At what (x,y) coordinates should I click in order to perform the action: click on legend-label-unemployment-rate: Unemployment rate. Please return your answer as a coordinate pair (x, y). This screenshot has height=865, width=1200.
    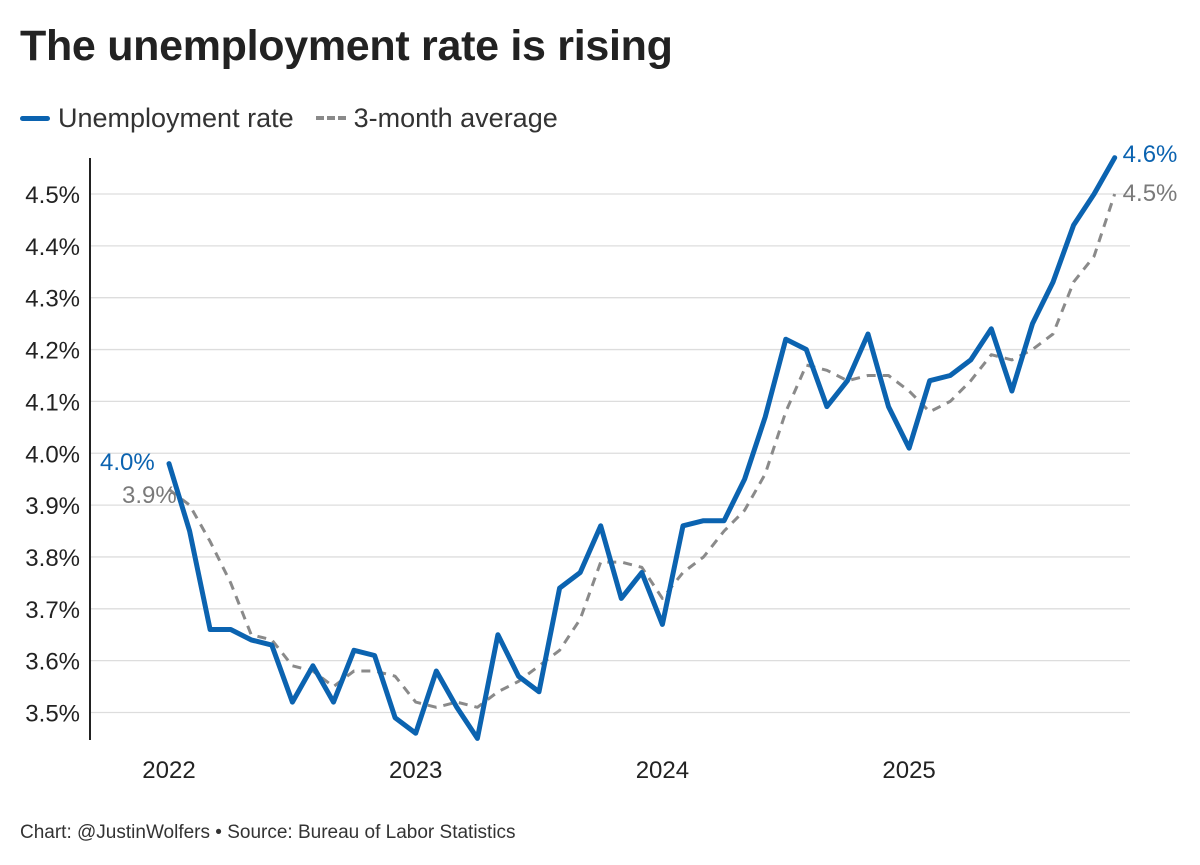
    Looking at the image, I should click on (176, 117).